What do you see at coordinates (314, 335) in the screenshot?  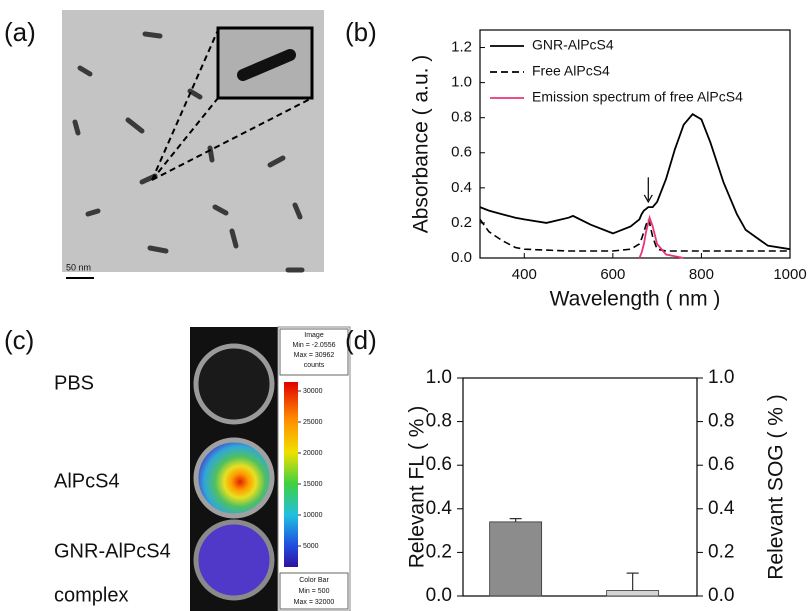 I see `box-text: Image` at bounding box center [314, 335].